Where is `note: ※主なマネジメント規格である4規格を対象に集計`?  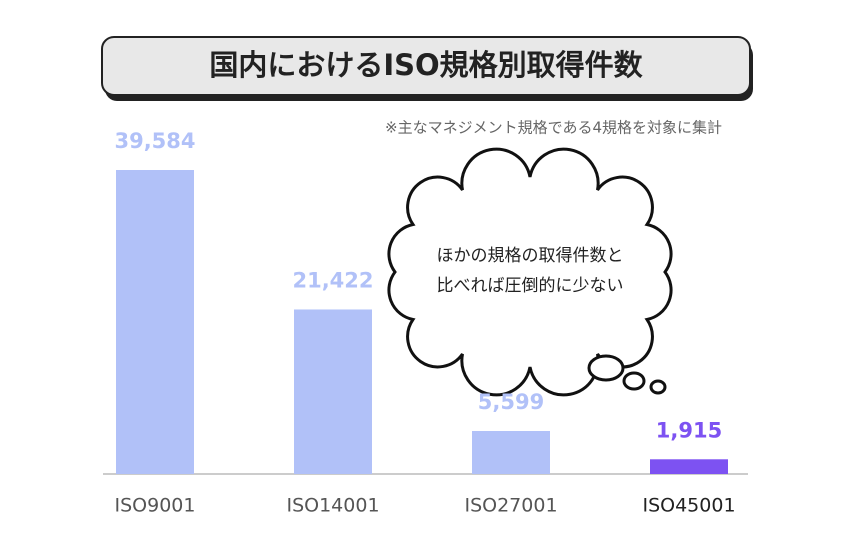 note: ※主なマネジメント規格である4規格を対象に集計 is located at coordinates (553, 128).